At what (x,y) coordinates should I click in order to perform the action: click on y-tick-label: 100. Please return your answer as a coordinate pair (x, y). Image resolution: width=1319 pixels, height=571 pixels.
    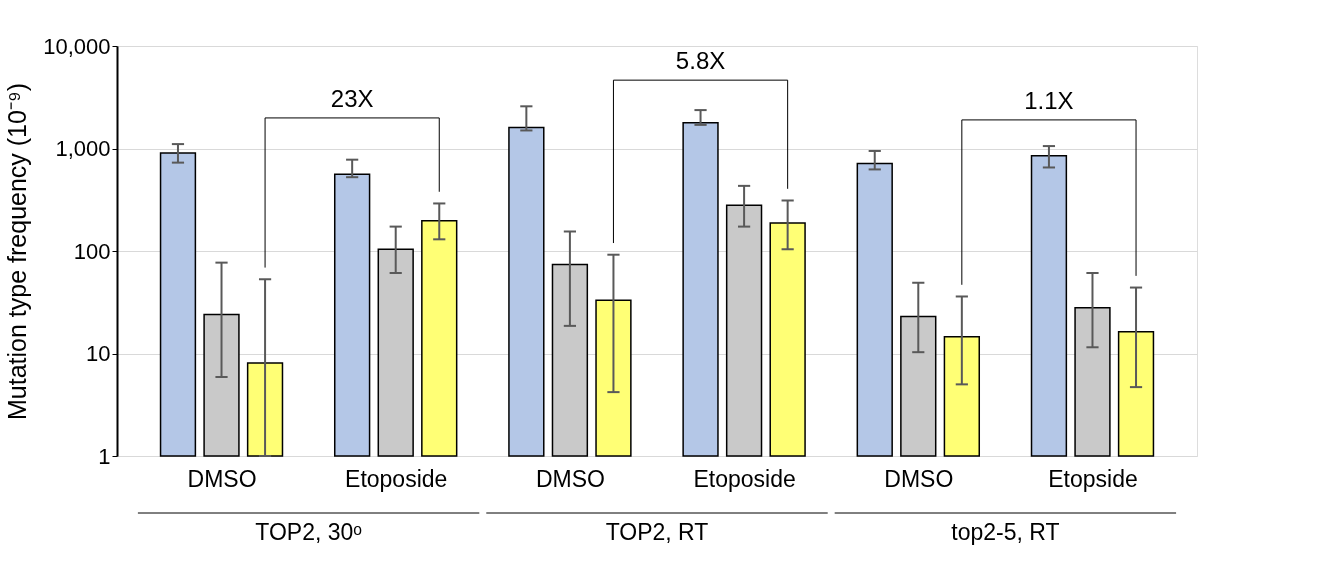
    Looking at the image, I should click on (92, 251).